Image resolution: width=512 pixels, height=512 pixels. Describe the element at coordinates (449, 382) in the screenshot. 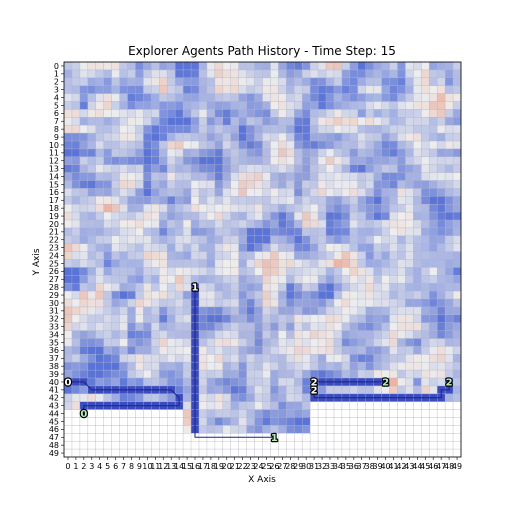

I see `agent-label: 2` at that location.